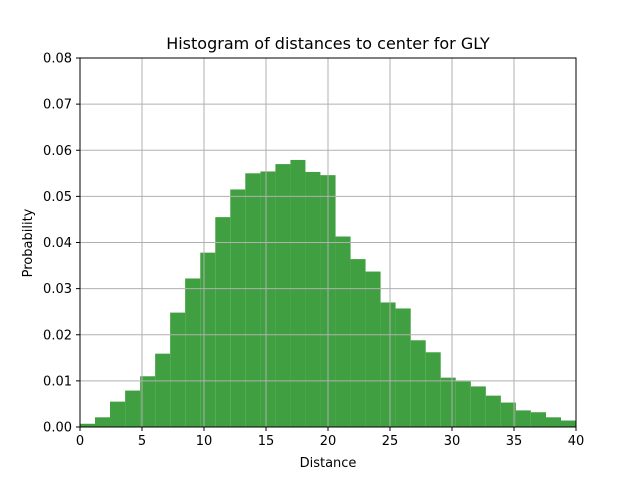 This screenshot has height=480, width=640. What do you see at coordinates (390, 441) in the screenshot?
I see `x-tick-label: 25` at bounding box center [390, 441].